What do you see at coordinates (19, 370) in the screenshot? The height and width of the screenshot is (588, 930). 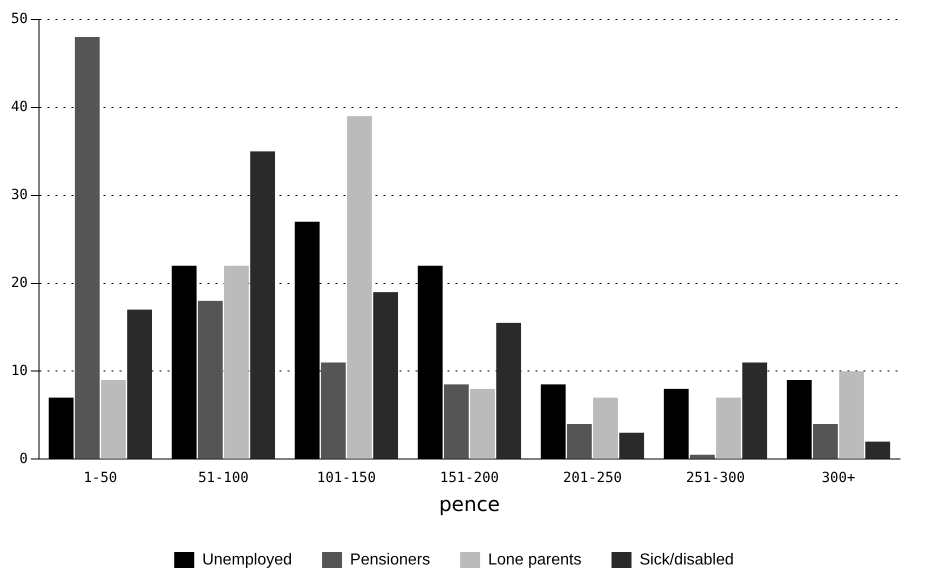 I see `y-tick-label: 10` at bounding box center [19, 370].